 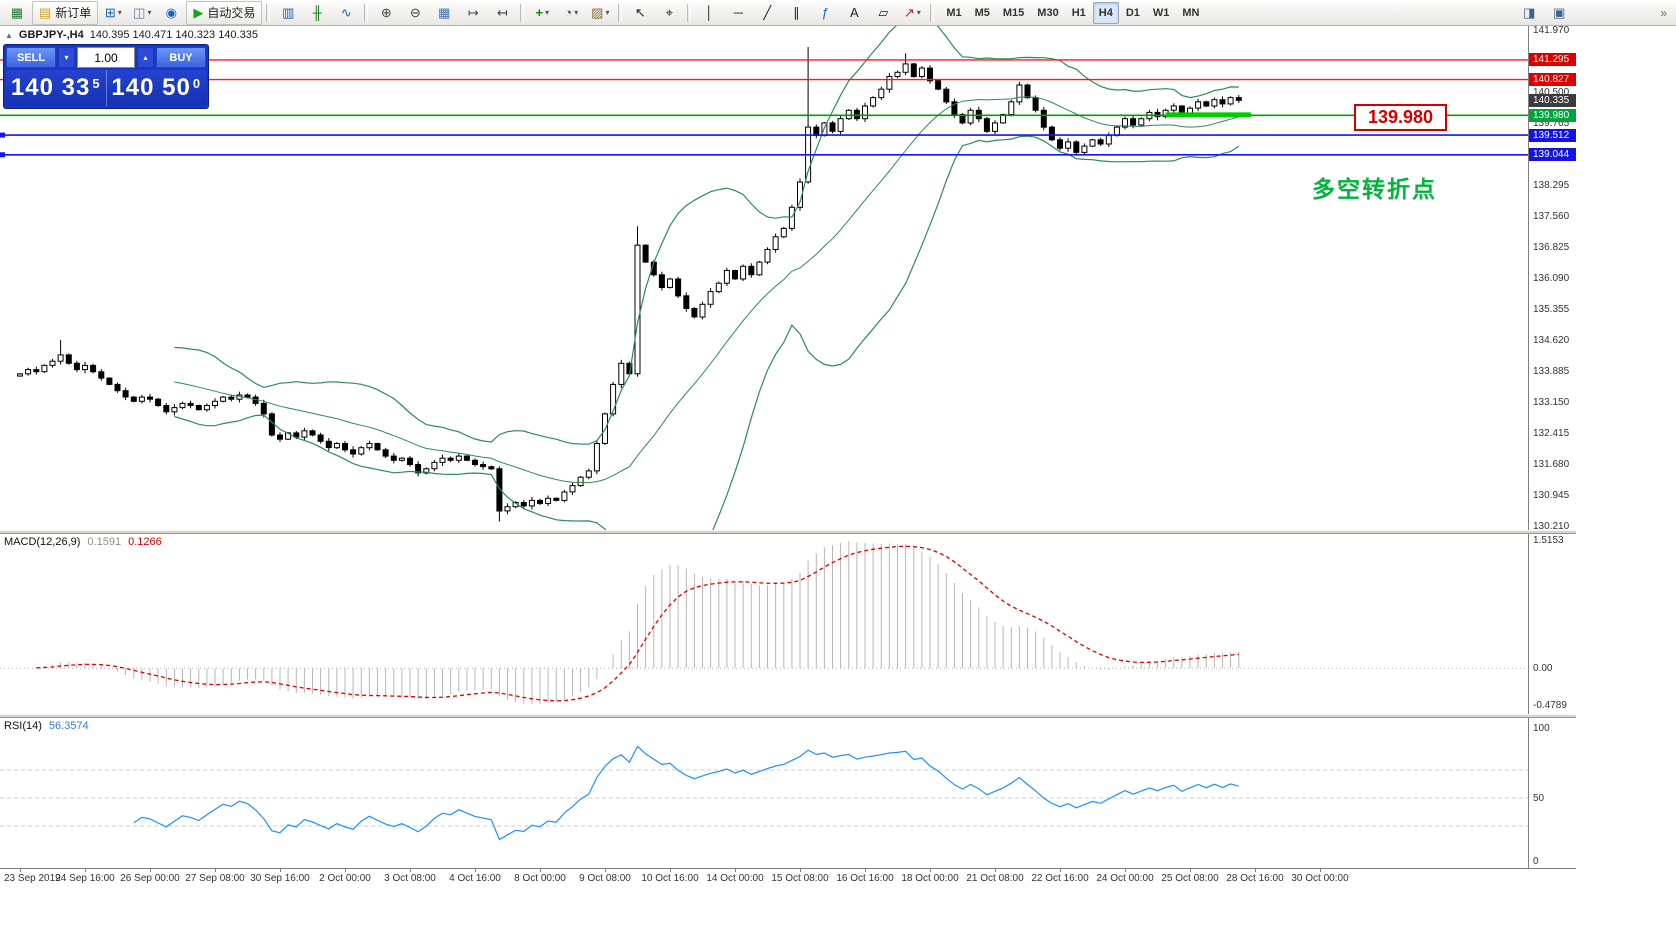 I want to click on price-badge-139.044: 139.044, so click(x=1552, y=155).